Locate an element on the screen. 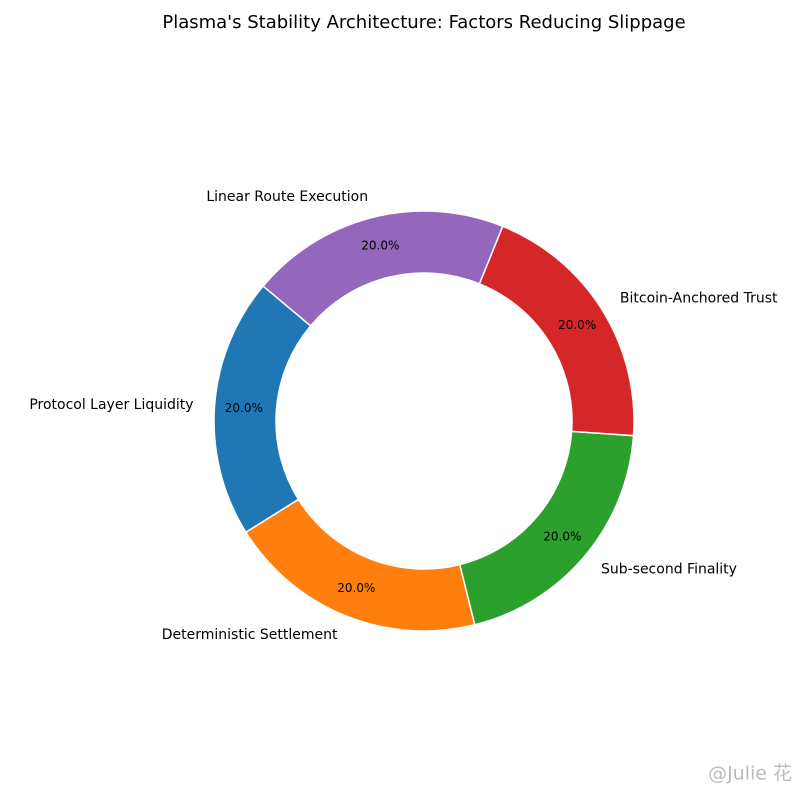 This screenshot has height=800, width=800. slice-label: Linear Route Execution is located at coordinates (287, 197).